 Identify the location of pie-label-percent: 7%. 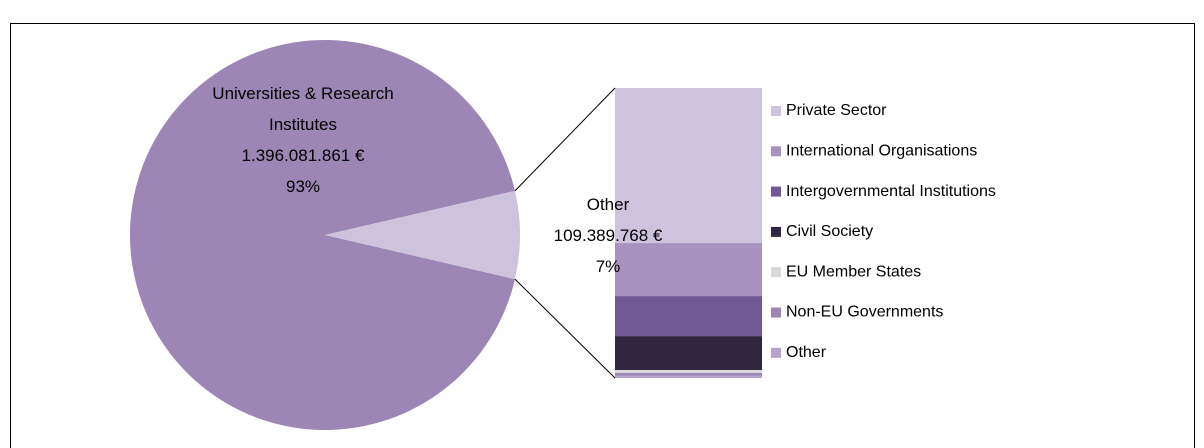
(608, 266).